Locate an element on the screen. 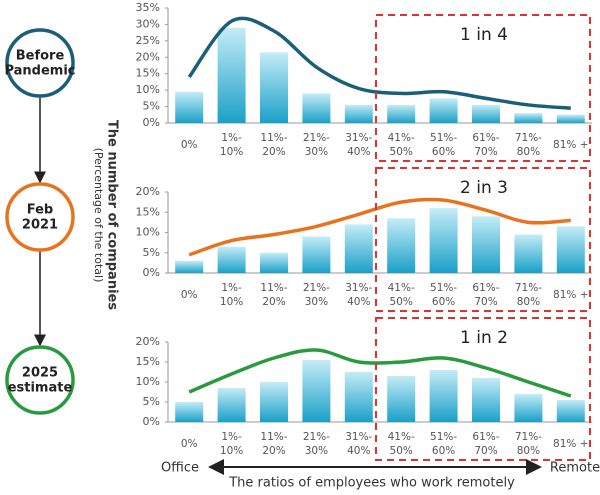  x-left-label: Office is located at coordinates (180, 468).